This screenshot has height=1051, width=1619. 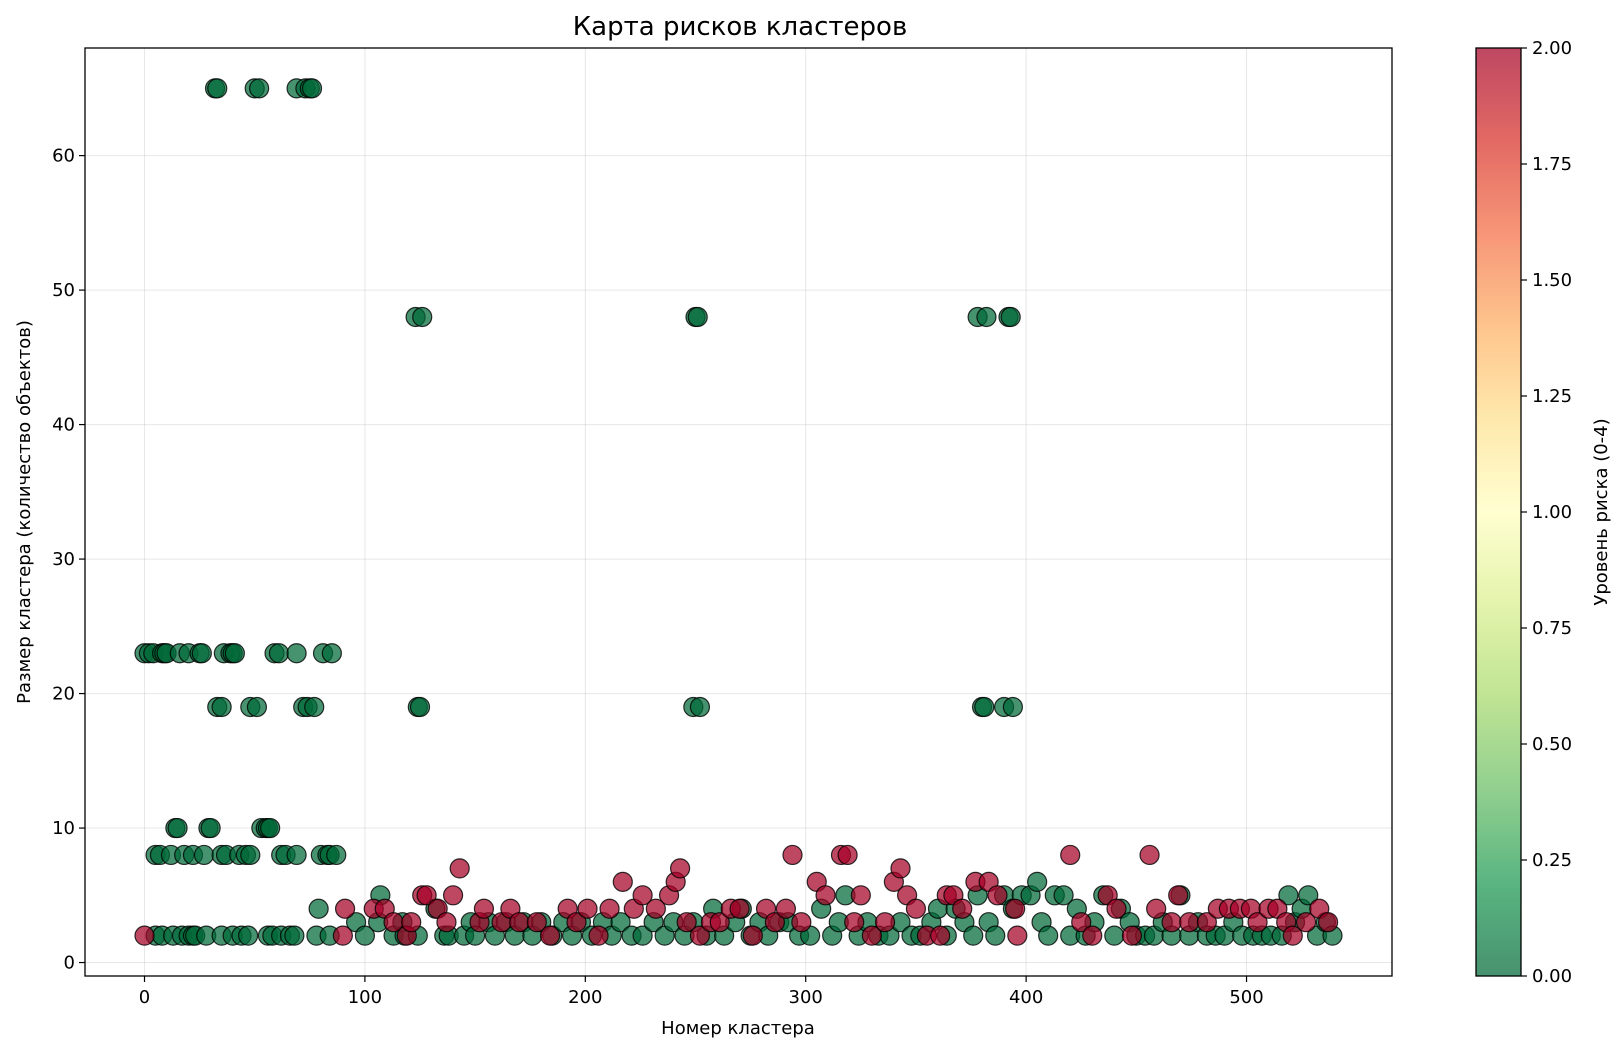 What do you see at coordinates (24, 512) in the screenshot?
I see `y-axis-label: Размер кластера (количество объектов)` at bounding box center [24, 512].